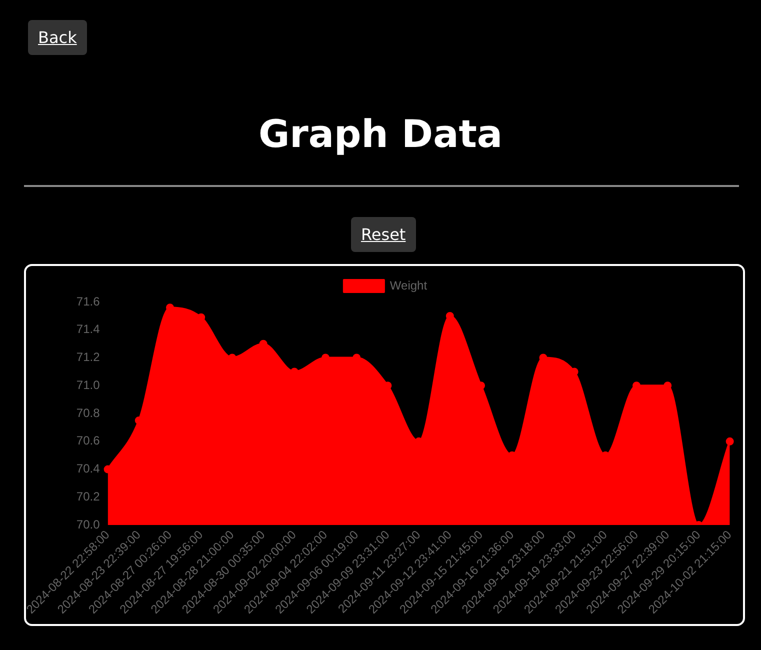 The height and width of the screenshot is (650, 761). Describe the element at coordinates (57, 37) in the screenshot. I see `text: Back` at that location.